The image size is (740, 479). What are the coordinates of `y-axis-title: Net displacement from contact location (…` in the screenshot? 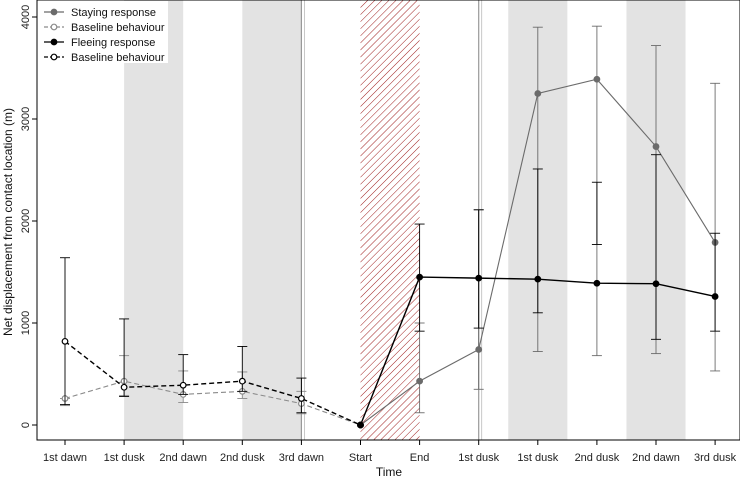 It's located at (8, 222).